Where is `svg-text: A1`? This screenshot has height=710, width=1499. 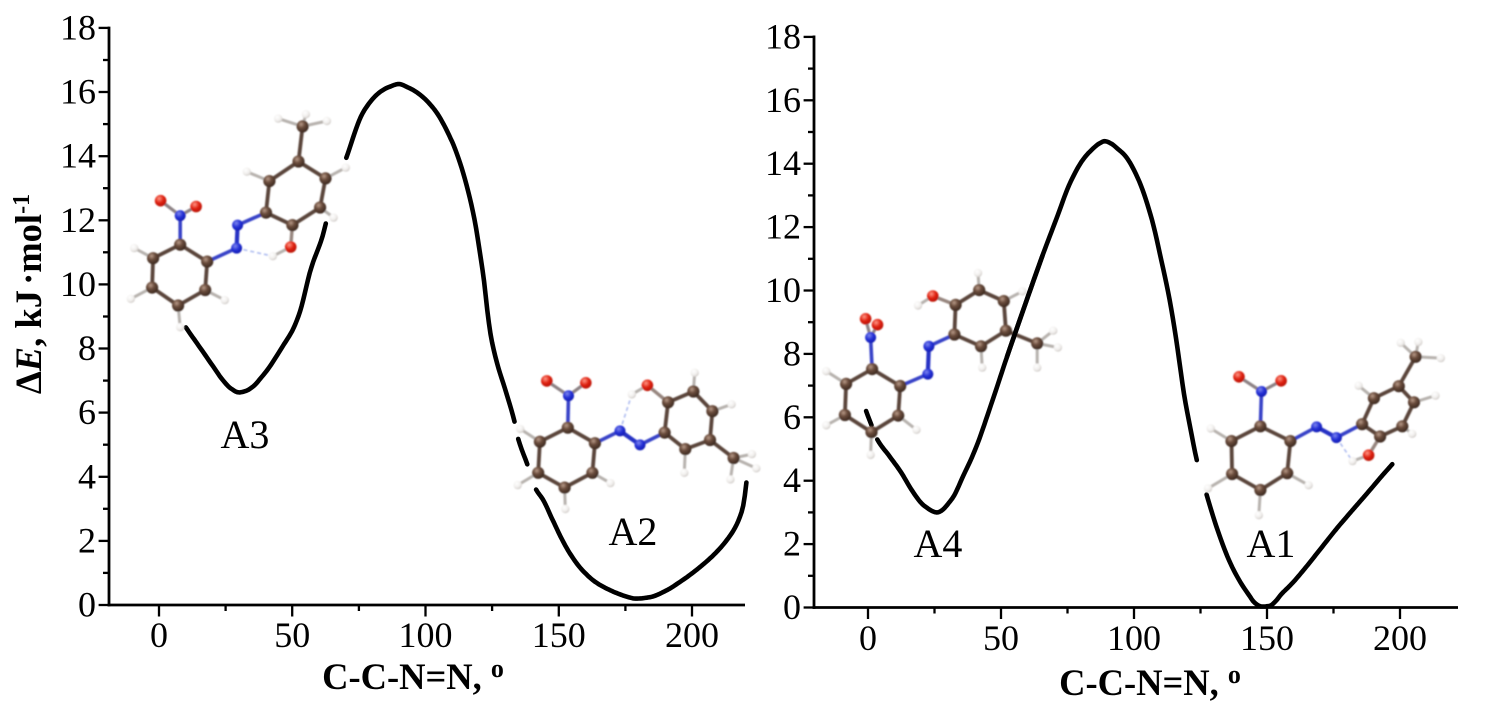 svg-text: A1 is located at coordinates (1271, 543).